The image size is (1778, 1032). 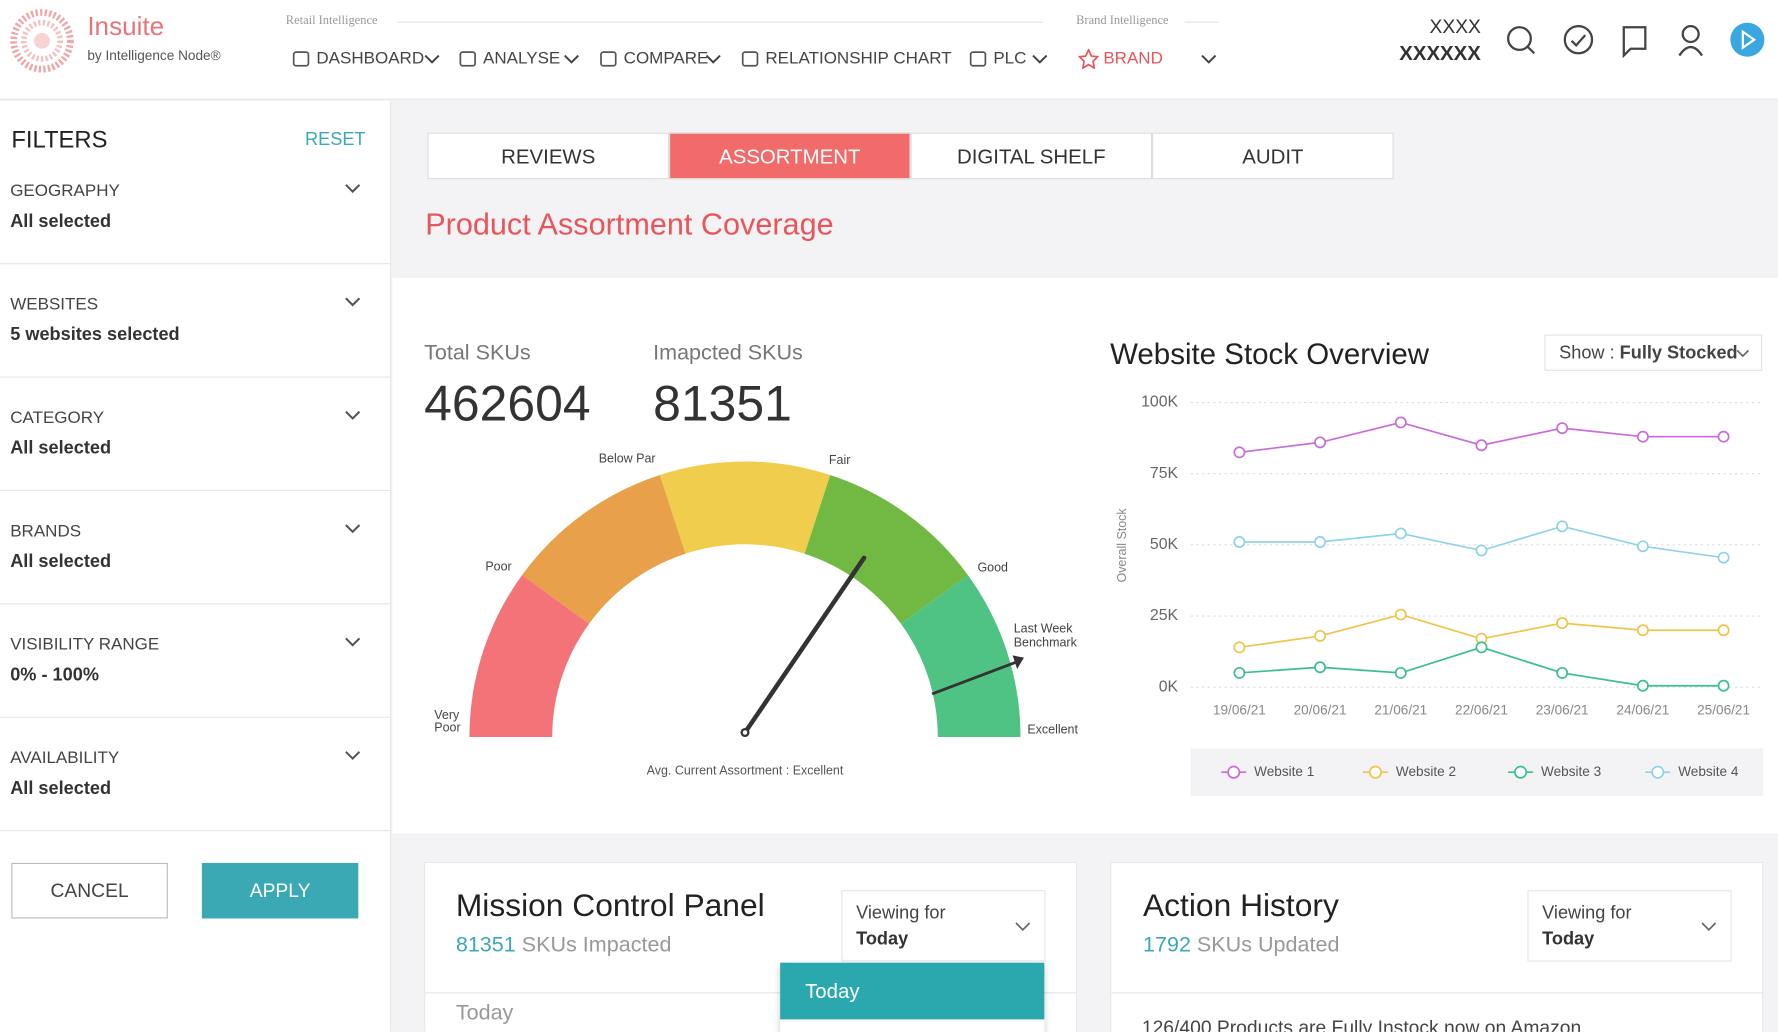 I want to click on nav-item: PLC, so click(x=1010, y=58).